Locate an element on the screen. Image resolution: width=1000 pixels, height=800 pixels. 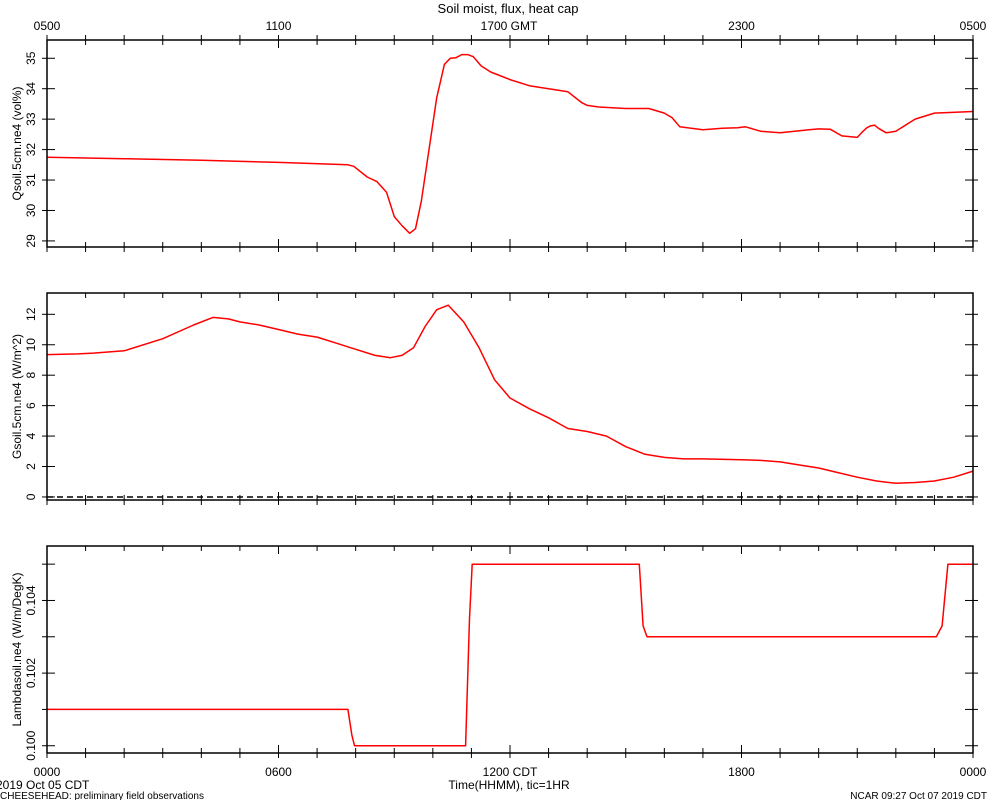
y-tick-label: 32 is located at coordinates (31, 150).